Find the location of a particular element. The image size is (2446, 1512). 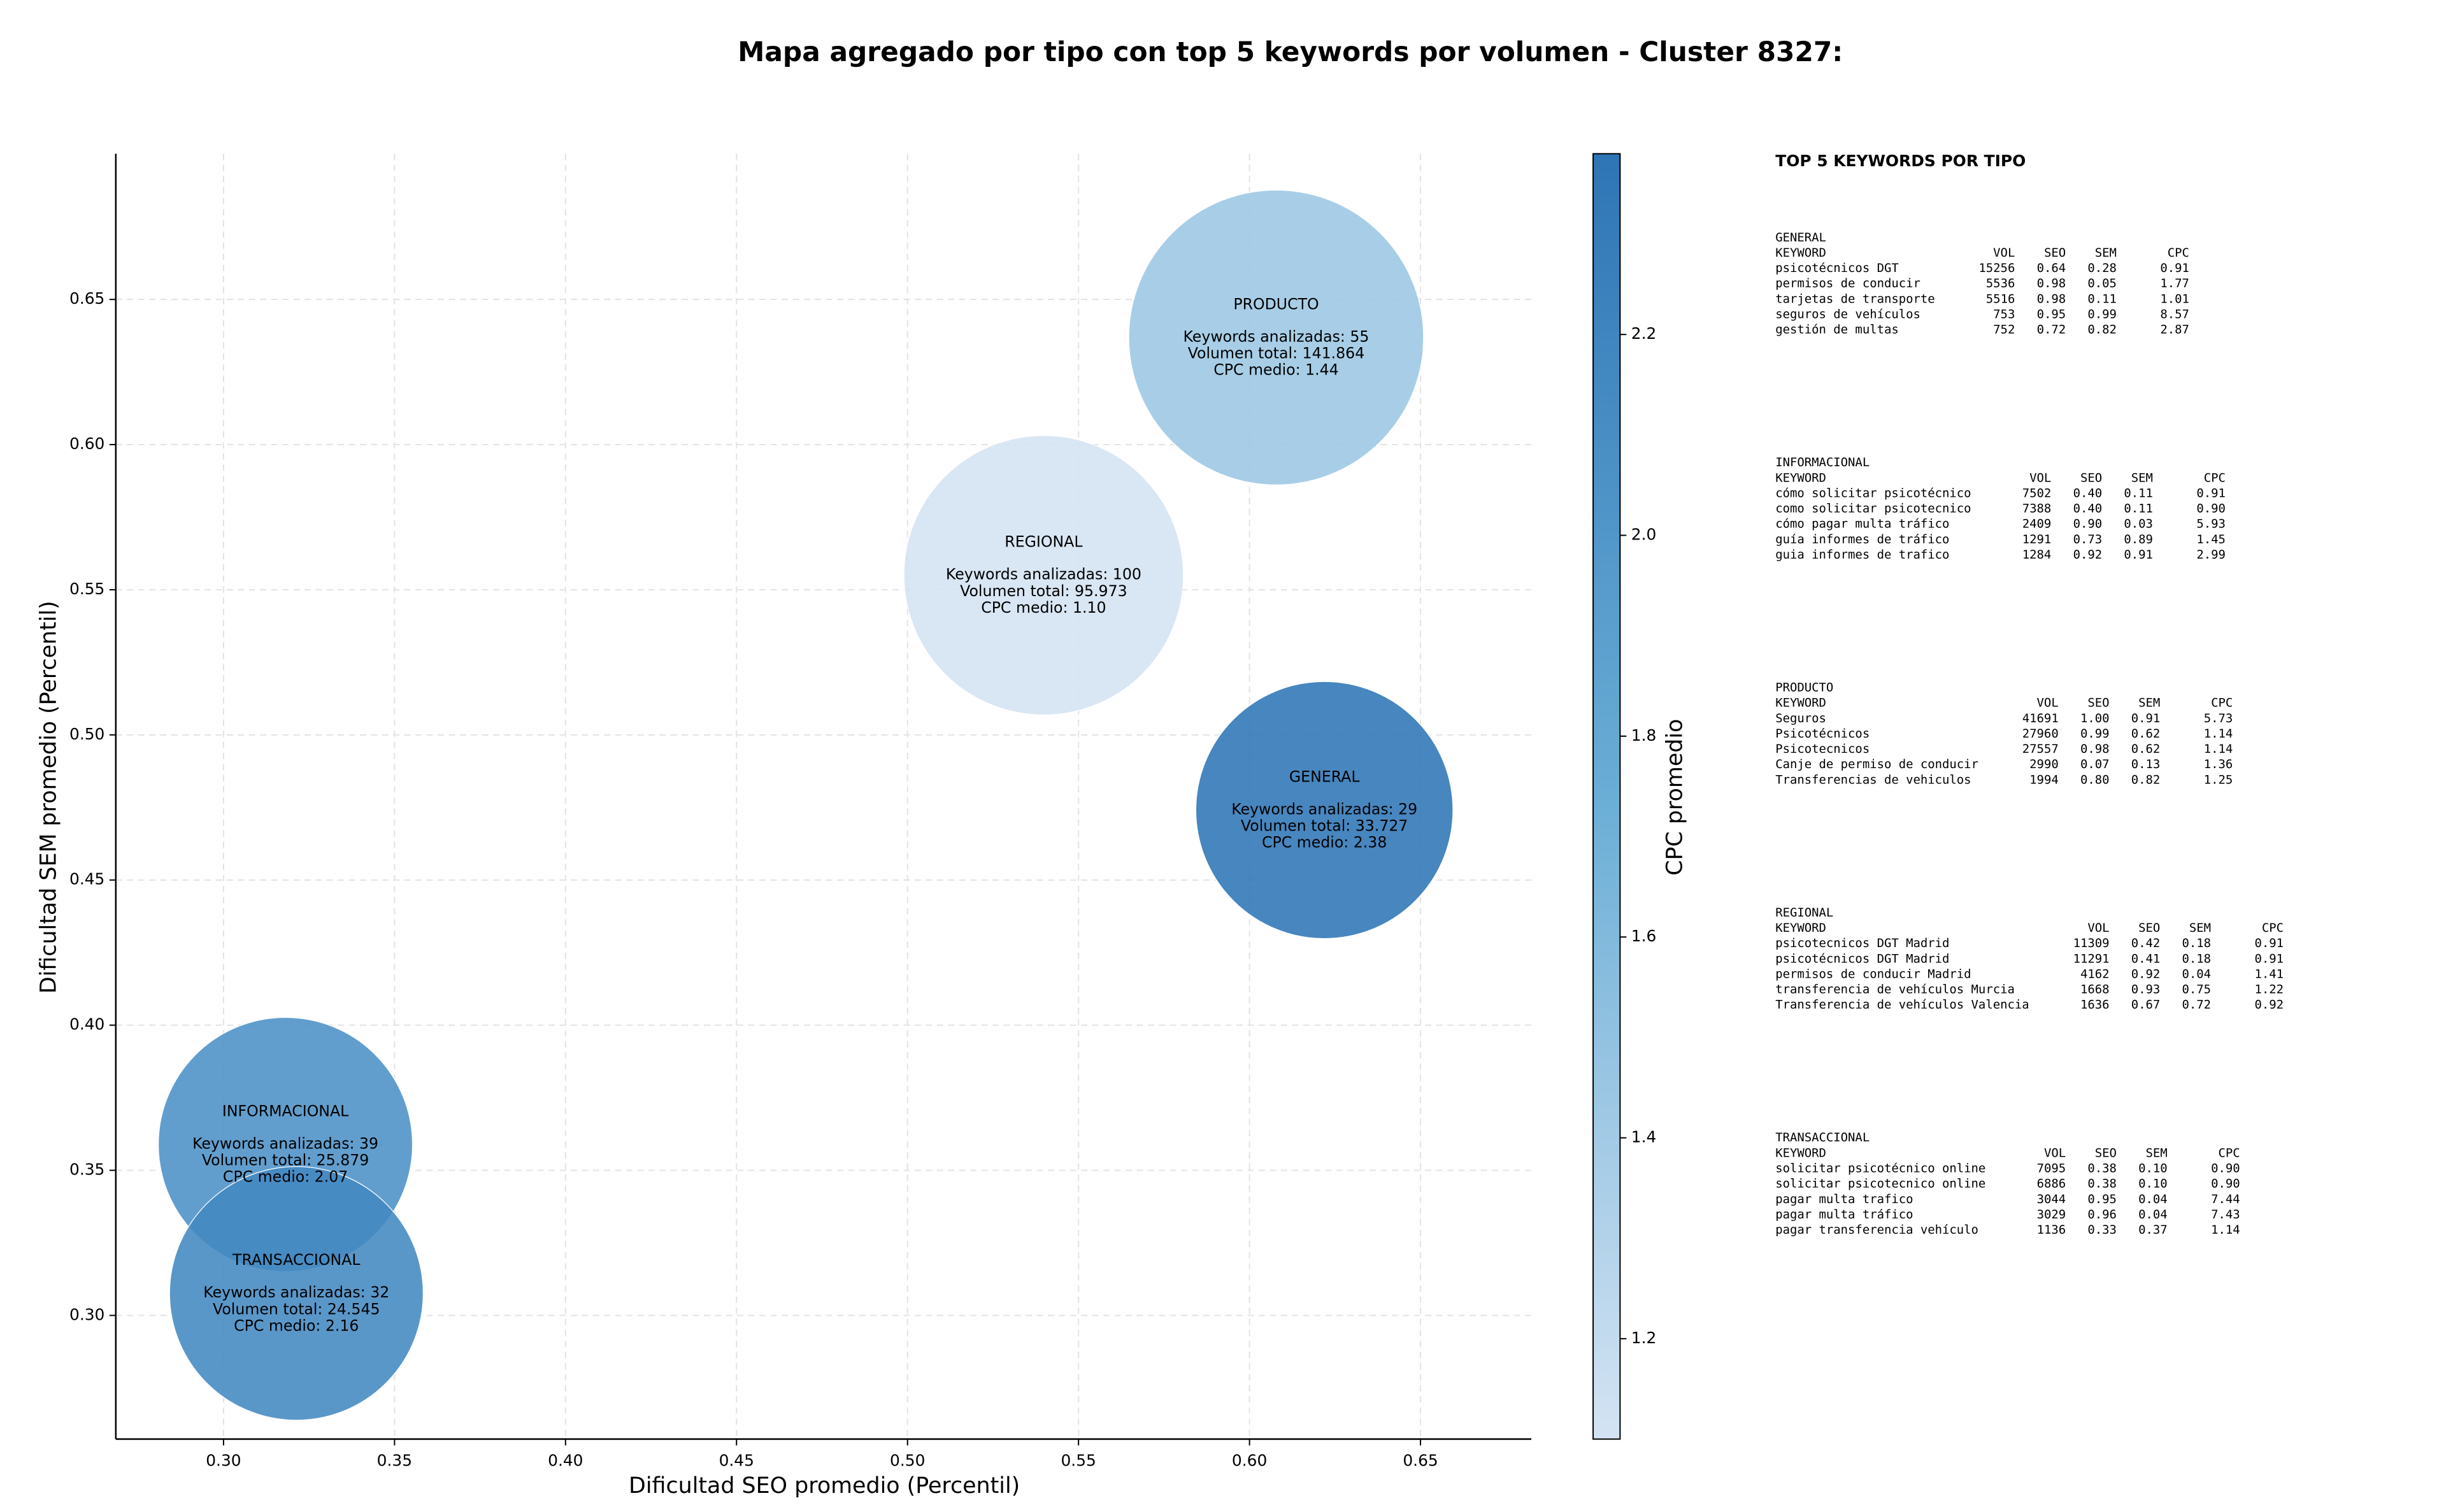

value-cell: 0.93 is located at coordinates (2146, 990).